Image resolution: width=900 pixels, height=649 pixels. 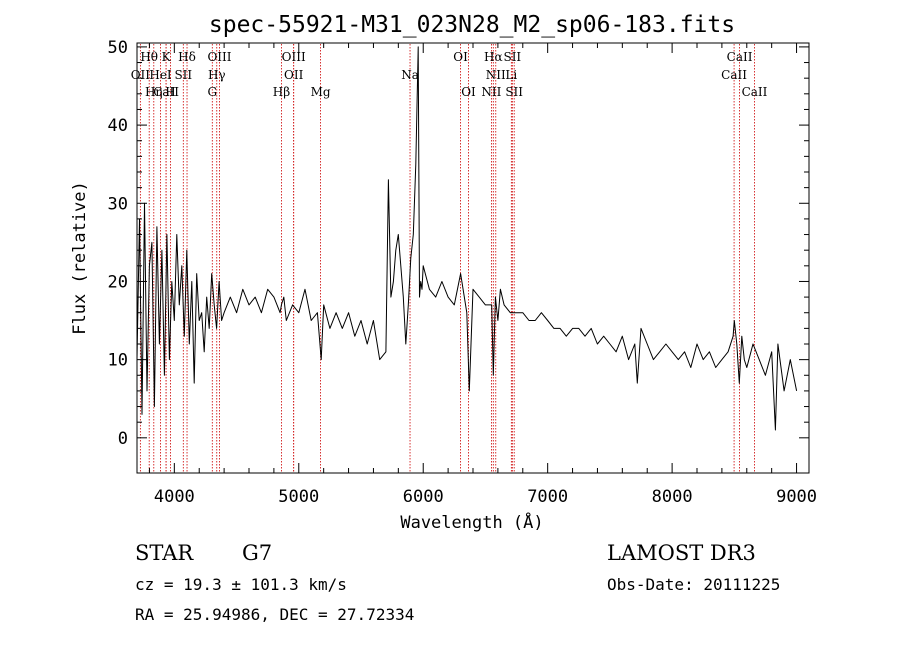 I want to click on line-label-17: OI, so click(x=460, y=57).